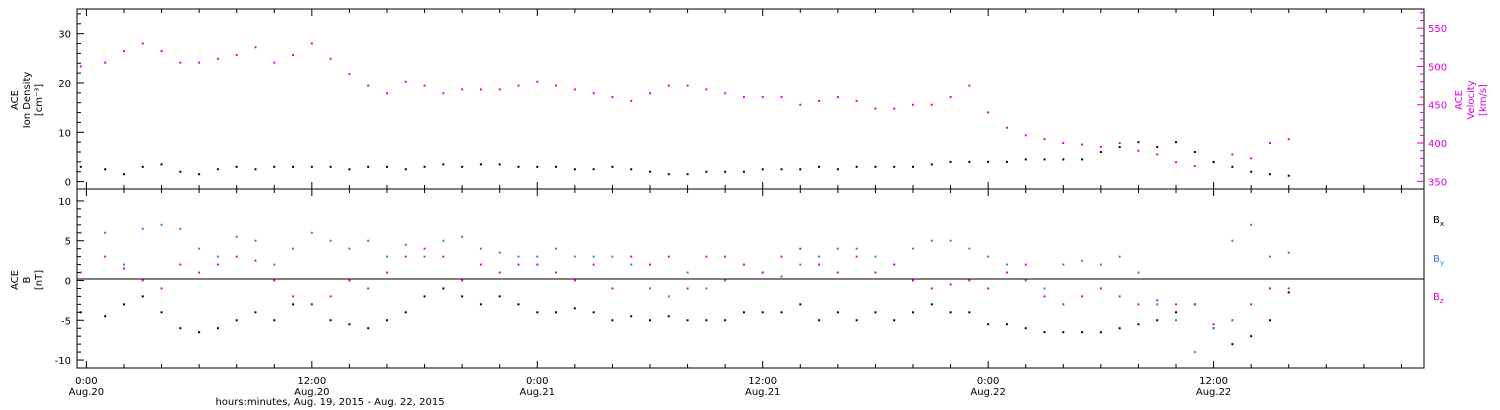 The height and width of the screenshot is (410, 1500). Describe the element at coordinates (68, 242) in the screenshot. I see `y-tick-label: 5` at that location.